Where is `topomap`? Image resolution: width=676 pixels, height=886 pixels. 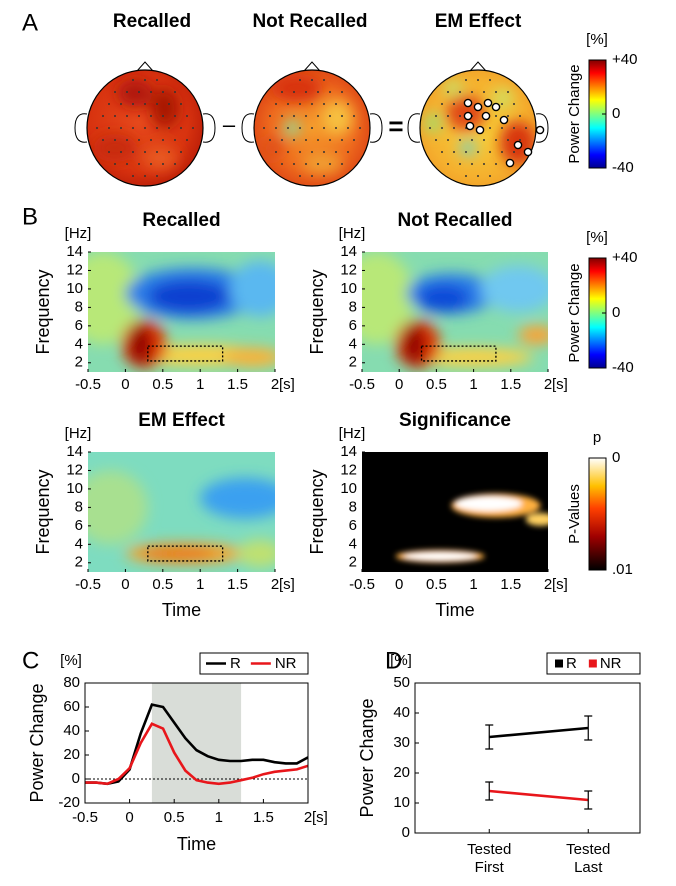
topomap is located at coordinates (478, 124).